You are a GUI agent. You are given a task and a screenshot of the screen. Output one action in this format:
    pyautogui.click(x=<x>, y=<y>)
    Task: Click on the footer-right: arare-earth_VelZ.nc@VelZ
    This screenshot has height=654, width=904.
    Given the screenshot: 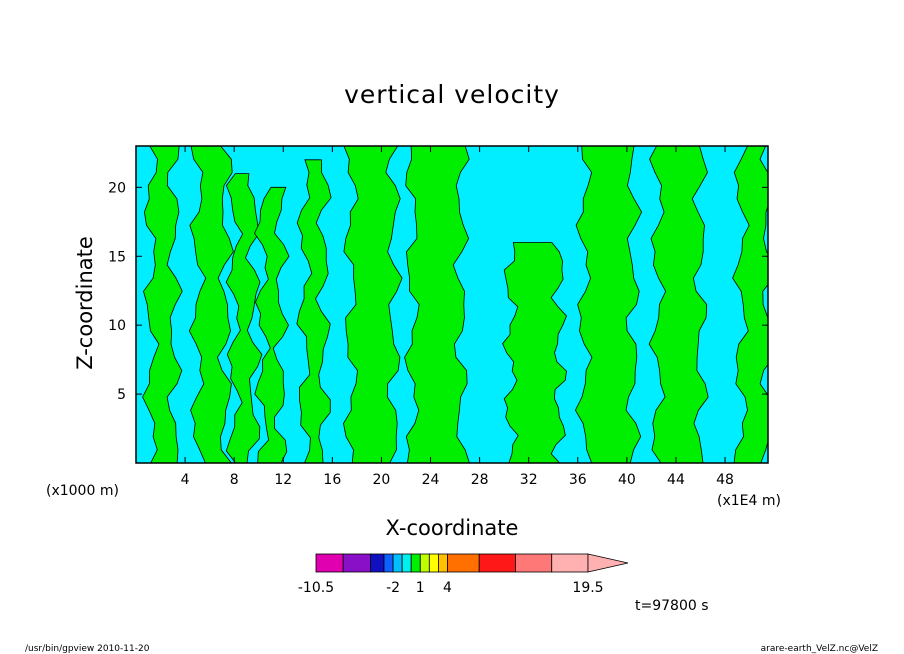 What is the action you would take?
    pyautogui.click(x=819, y=649)
    